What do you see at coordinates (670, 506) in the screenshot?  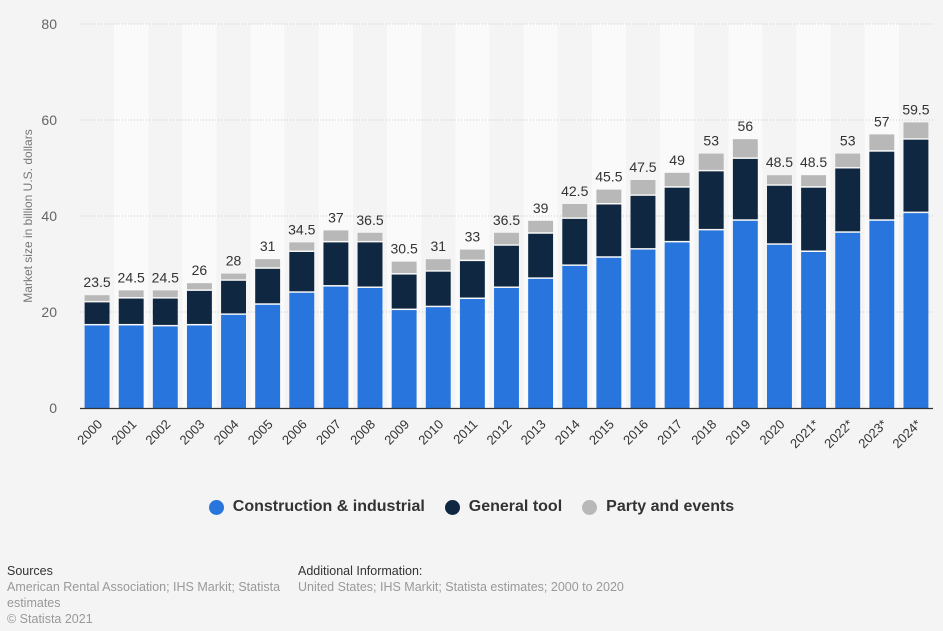 I see `legend-label: Party and events` at bounding box center [670, 506].